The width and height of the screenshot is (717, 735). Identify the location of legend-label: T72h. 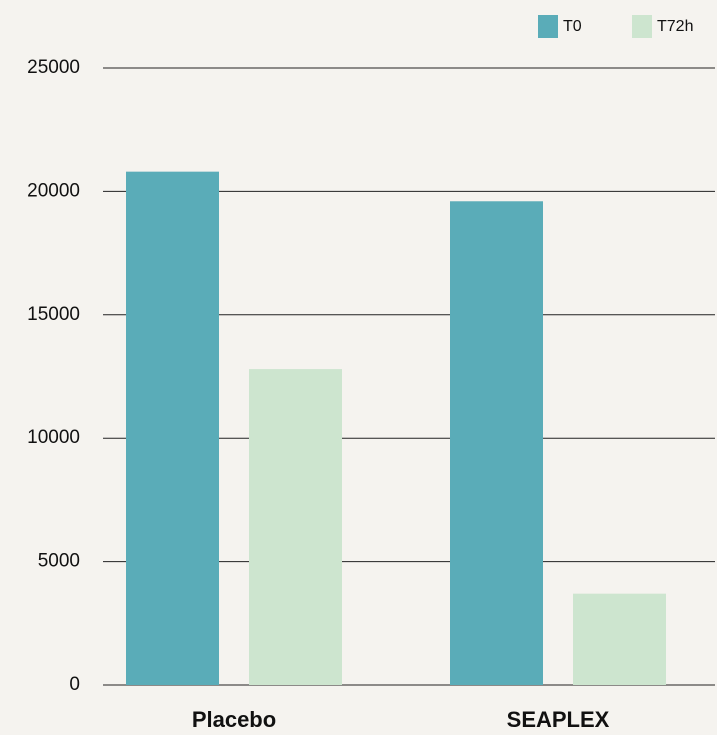
(675, 26).